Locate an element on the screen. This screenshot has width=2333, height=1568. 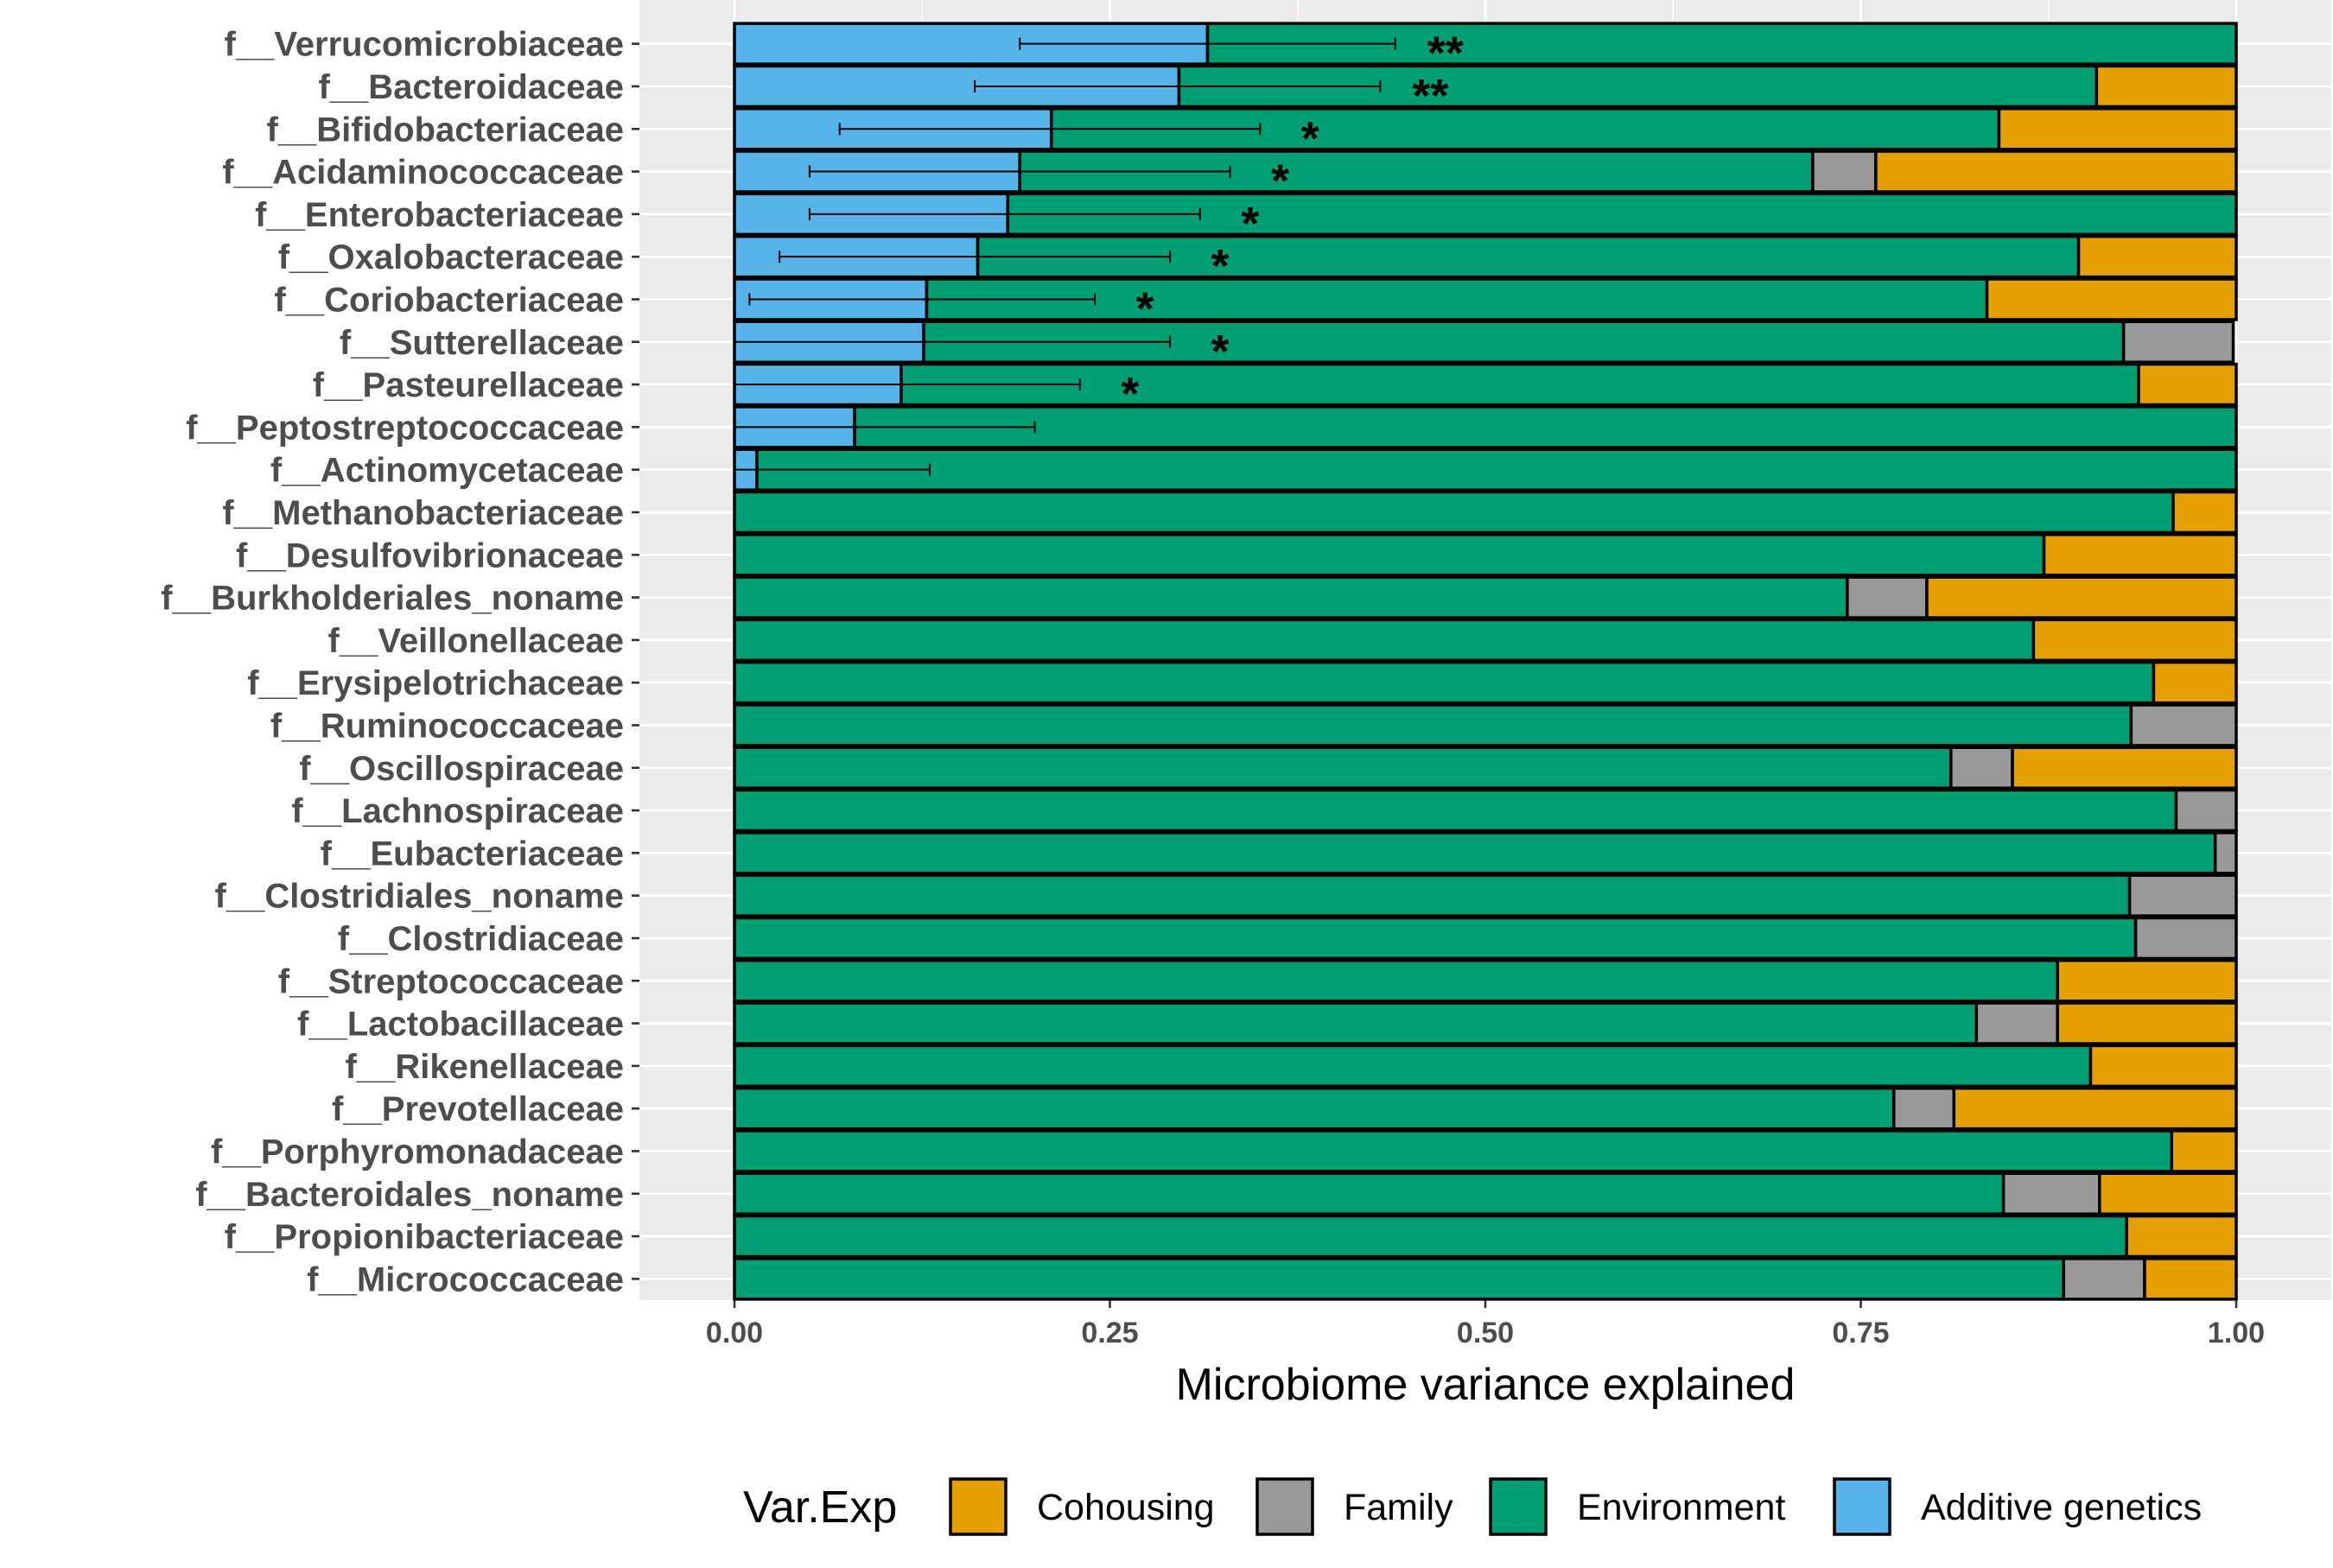
legend-title: Var.Exp is located at coordinates (820, 1507).